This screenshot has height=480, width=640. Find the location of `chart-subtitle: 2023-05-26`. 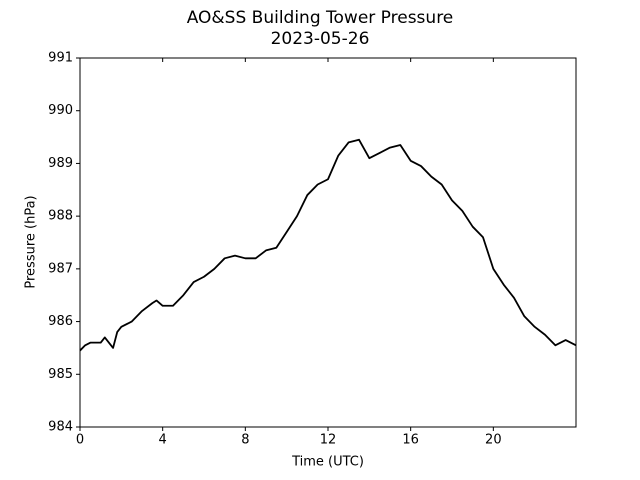

chart-subtitle: 2023-05-26 is located at coordinates (320, 39).